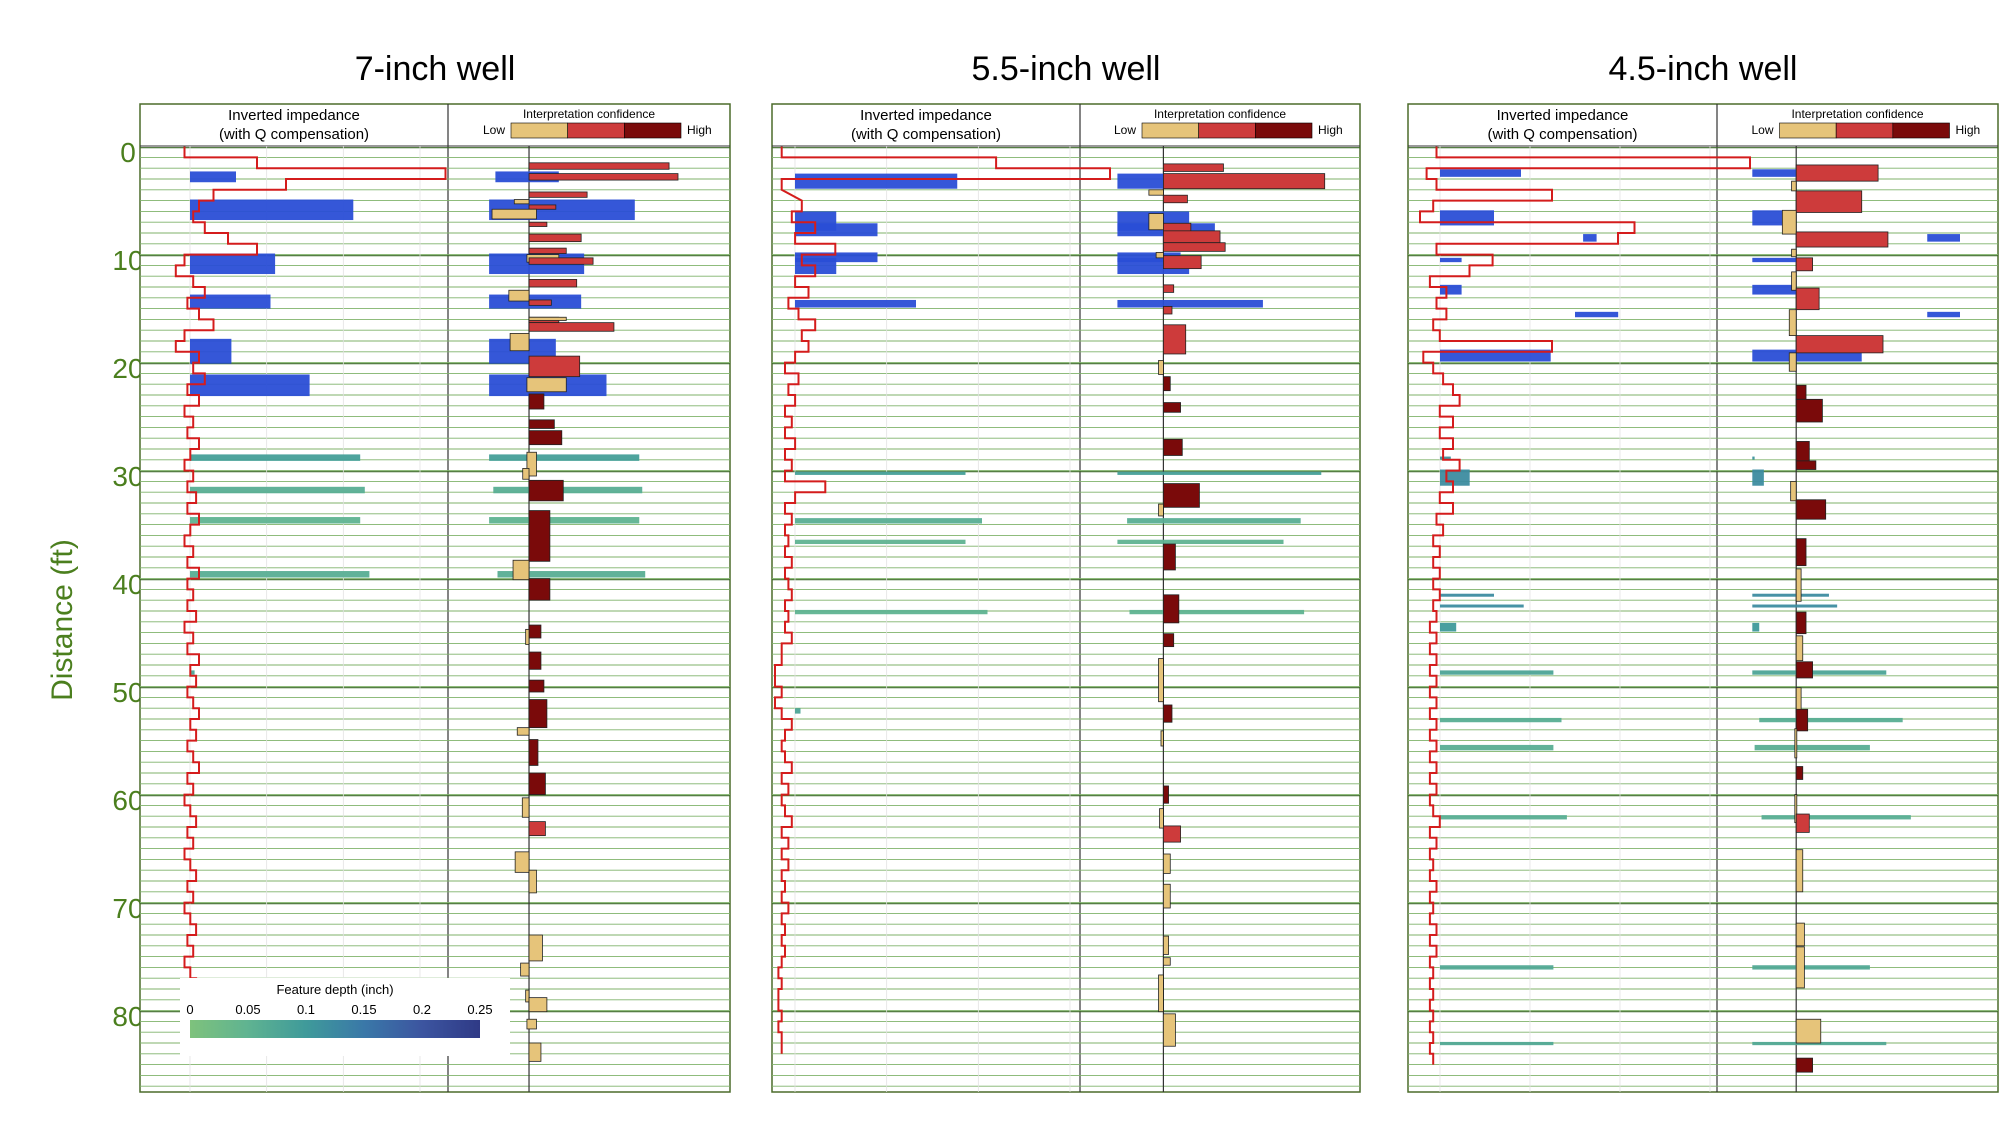  What do you see at coordinates (1125, 130) in the screenshot?
I see `confidence-low-label: Low` at bounding box center [1125, 130].